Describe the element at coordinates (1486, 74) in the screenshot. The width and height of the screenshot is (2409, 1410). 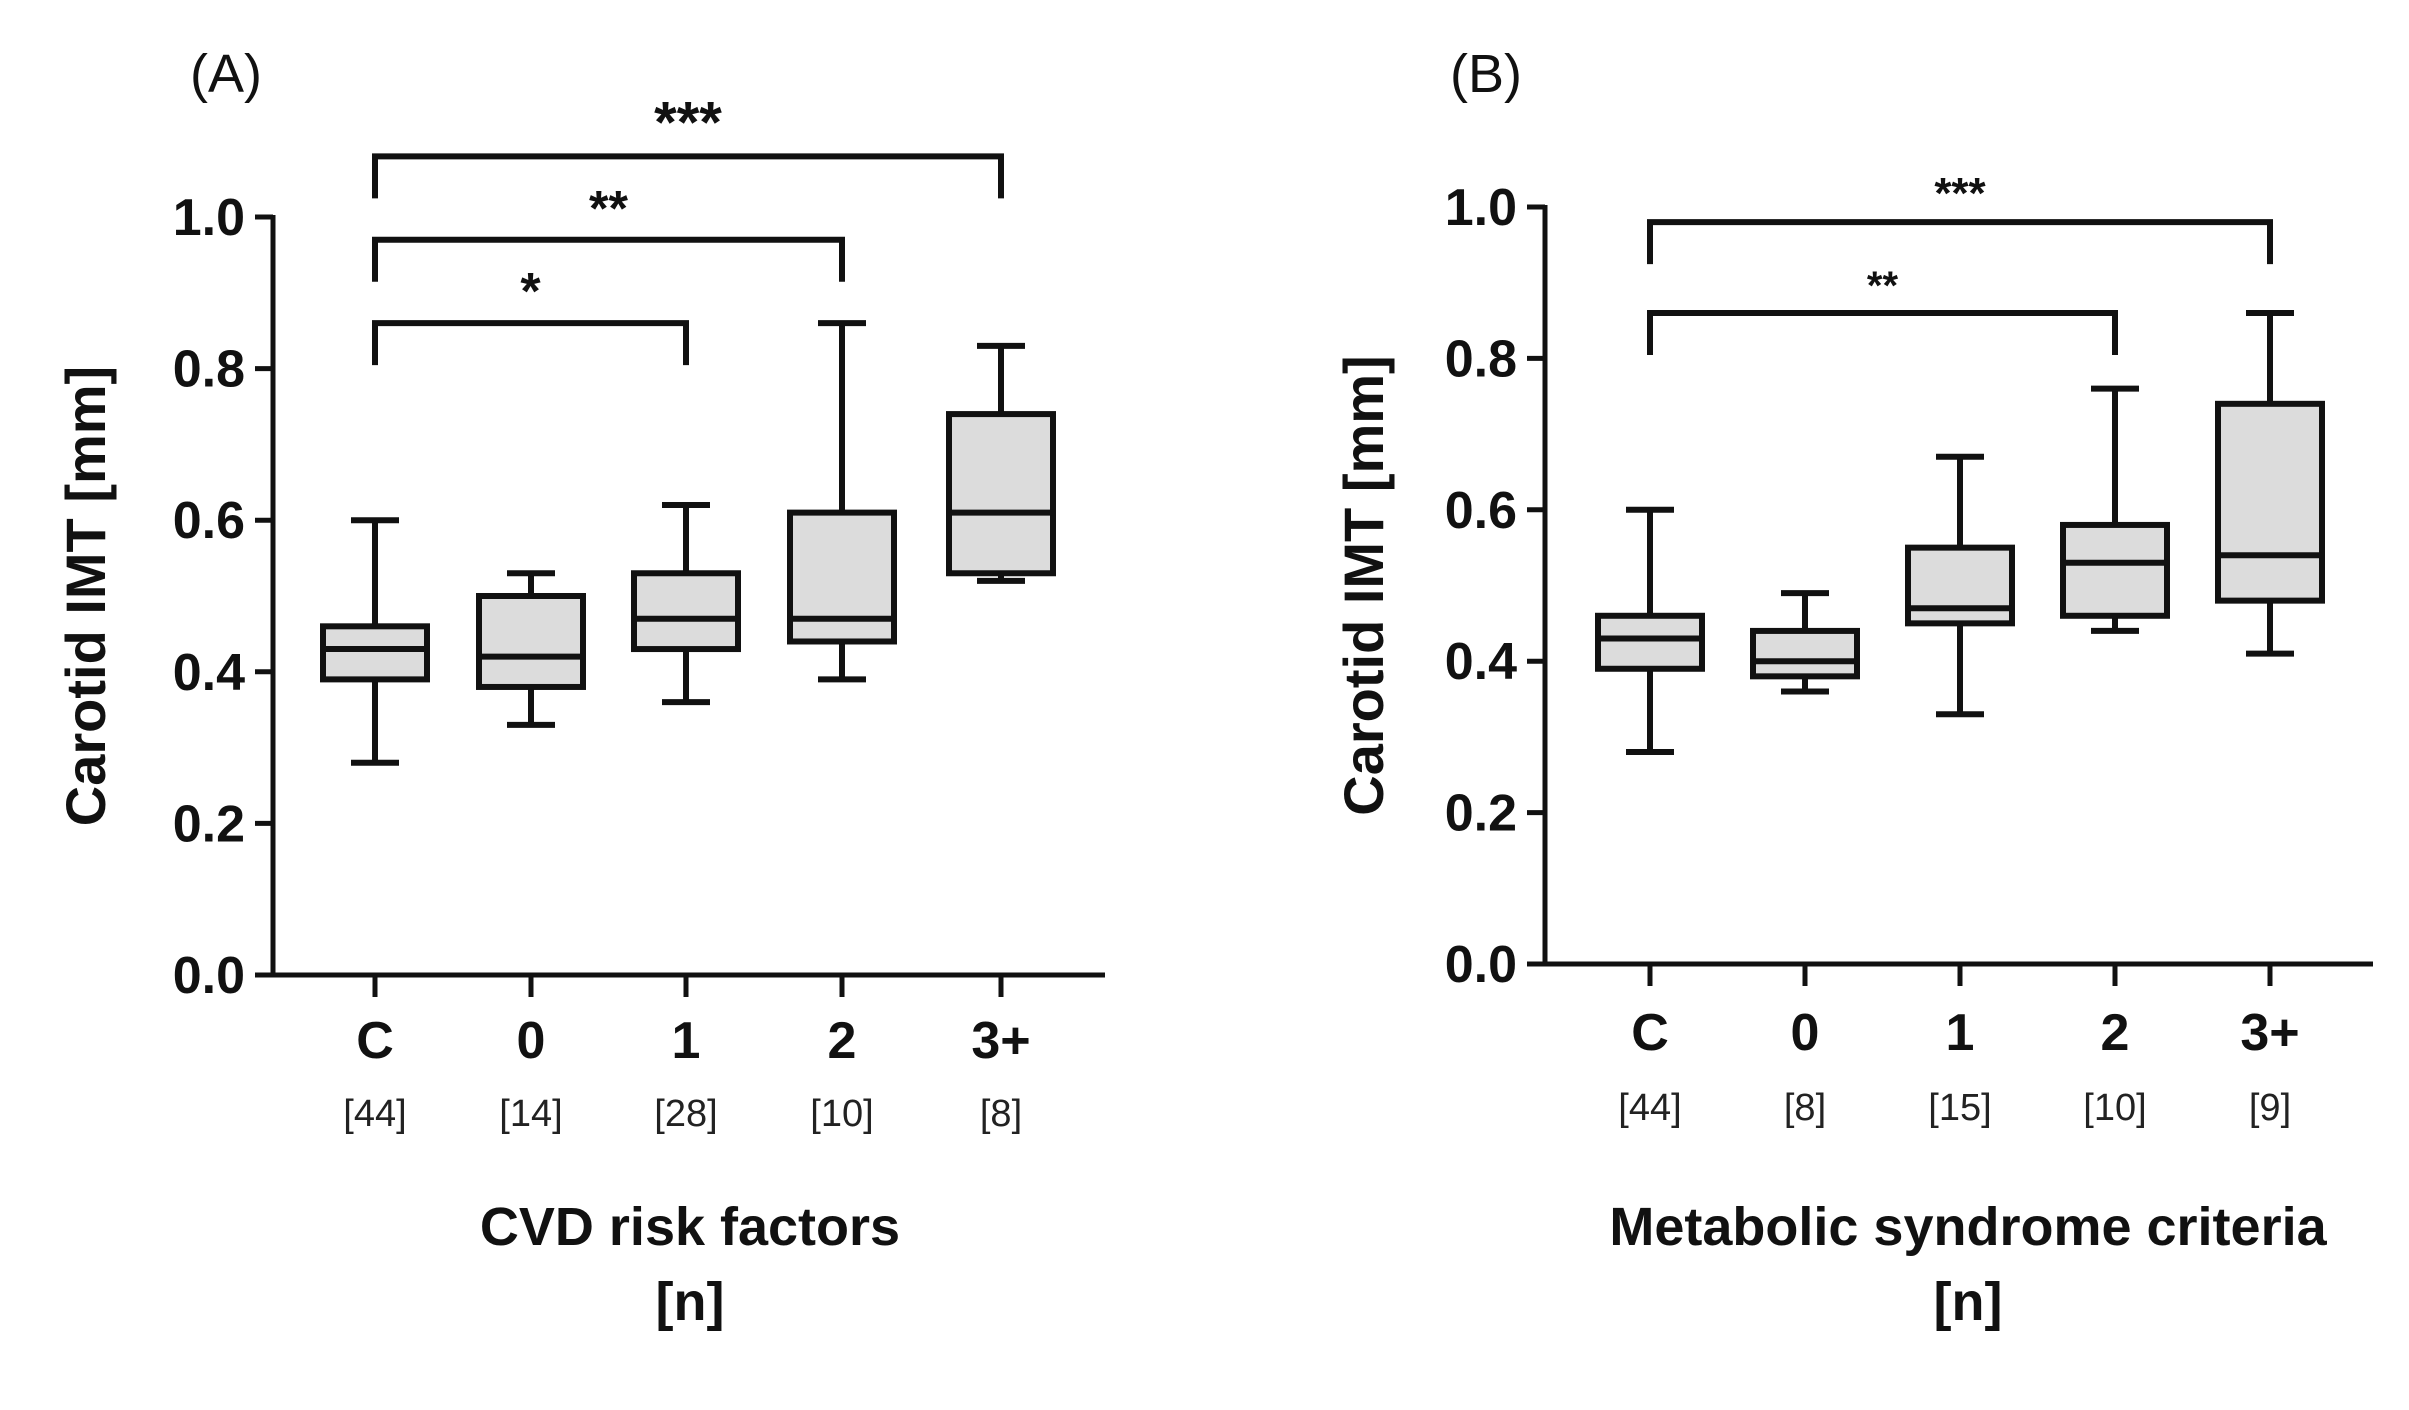
I see `panel-letter: (B)` at that location.